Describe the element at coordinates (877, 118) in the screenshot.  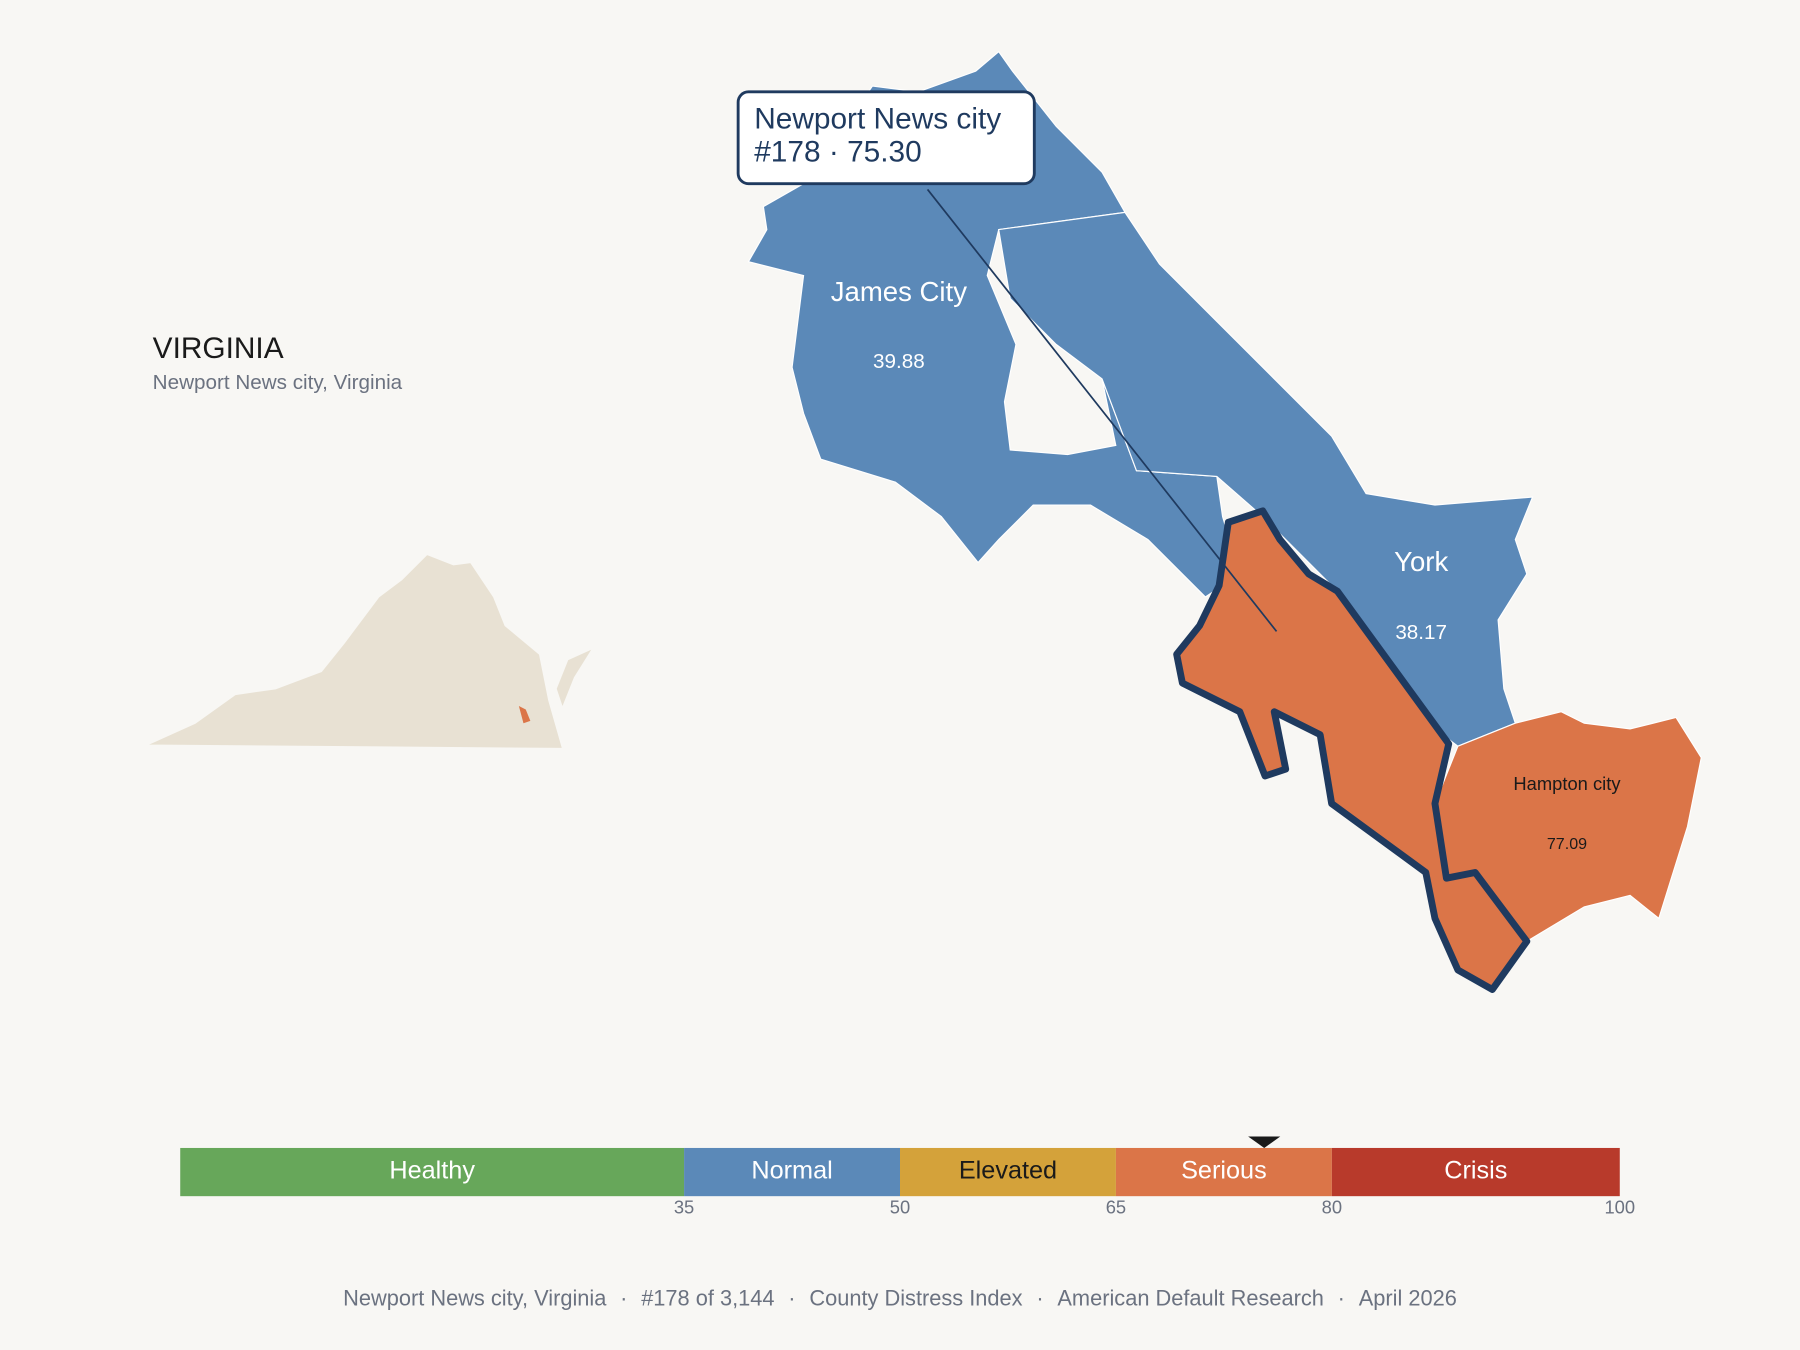
I see `callout-name: Newport News city` at that location.